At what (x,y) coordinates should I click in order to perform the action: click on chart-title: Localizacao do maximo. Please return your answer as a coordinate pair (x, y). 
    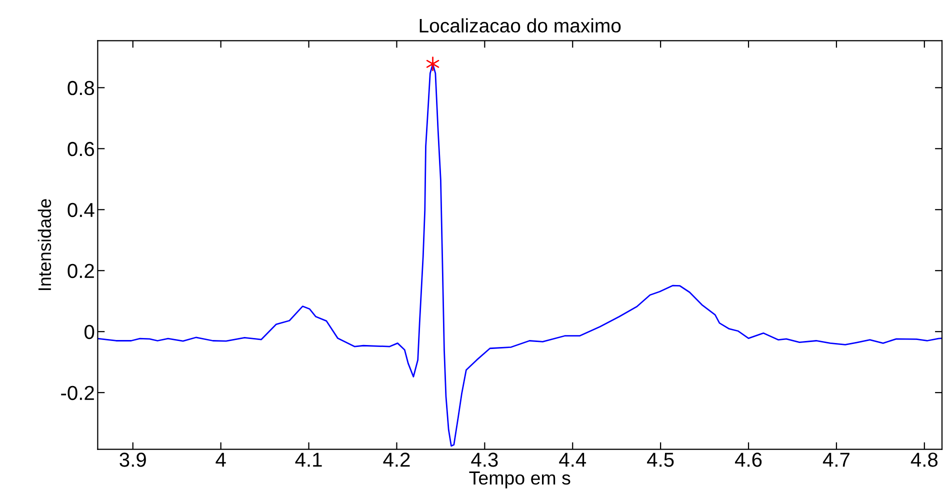
    Looking at the image, I should click on (520, 25).